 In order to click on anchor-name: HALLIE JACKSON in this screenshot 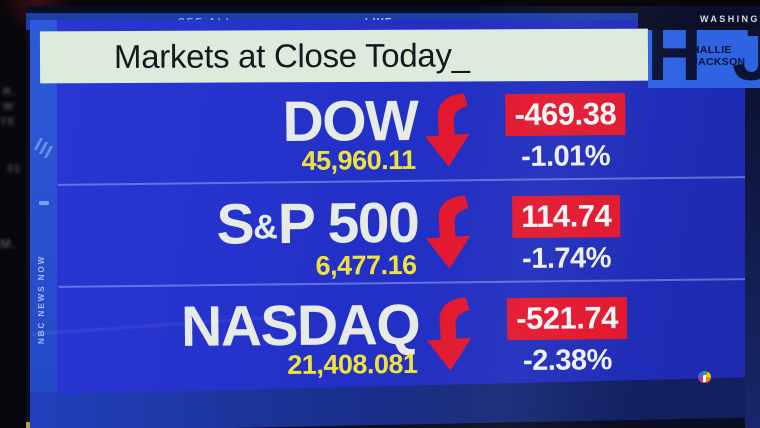, I will do `click(718, 56)`.